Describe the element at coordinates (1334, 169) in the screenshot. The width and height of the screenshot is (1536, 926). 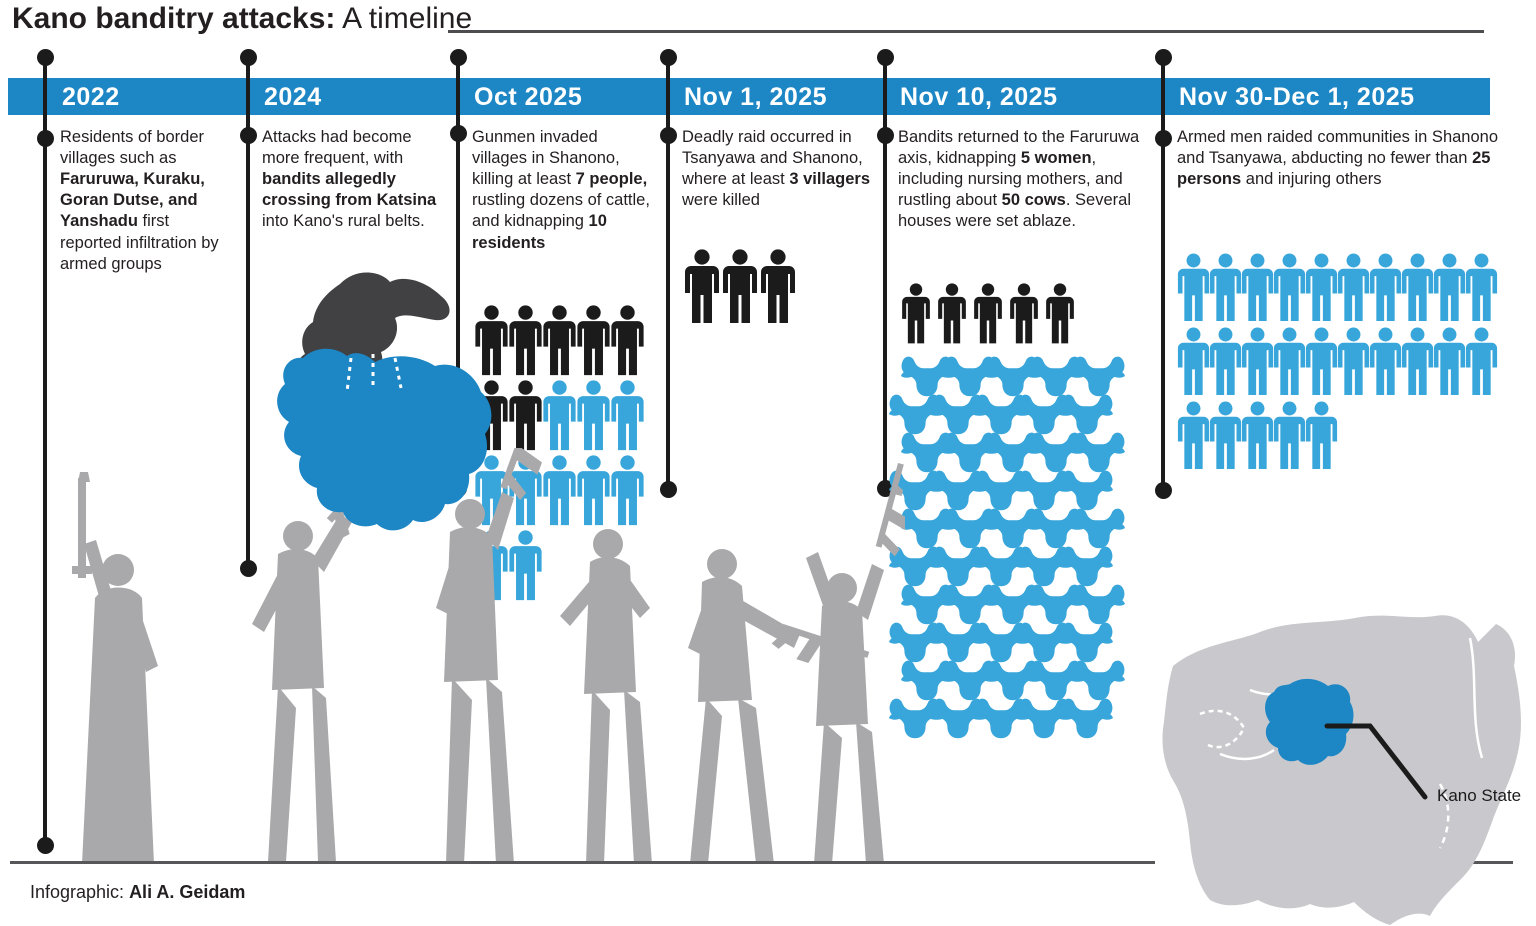
I see `event-text-bold: 25 persons` at that location.